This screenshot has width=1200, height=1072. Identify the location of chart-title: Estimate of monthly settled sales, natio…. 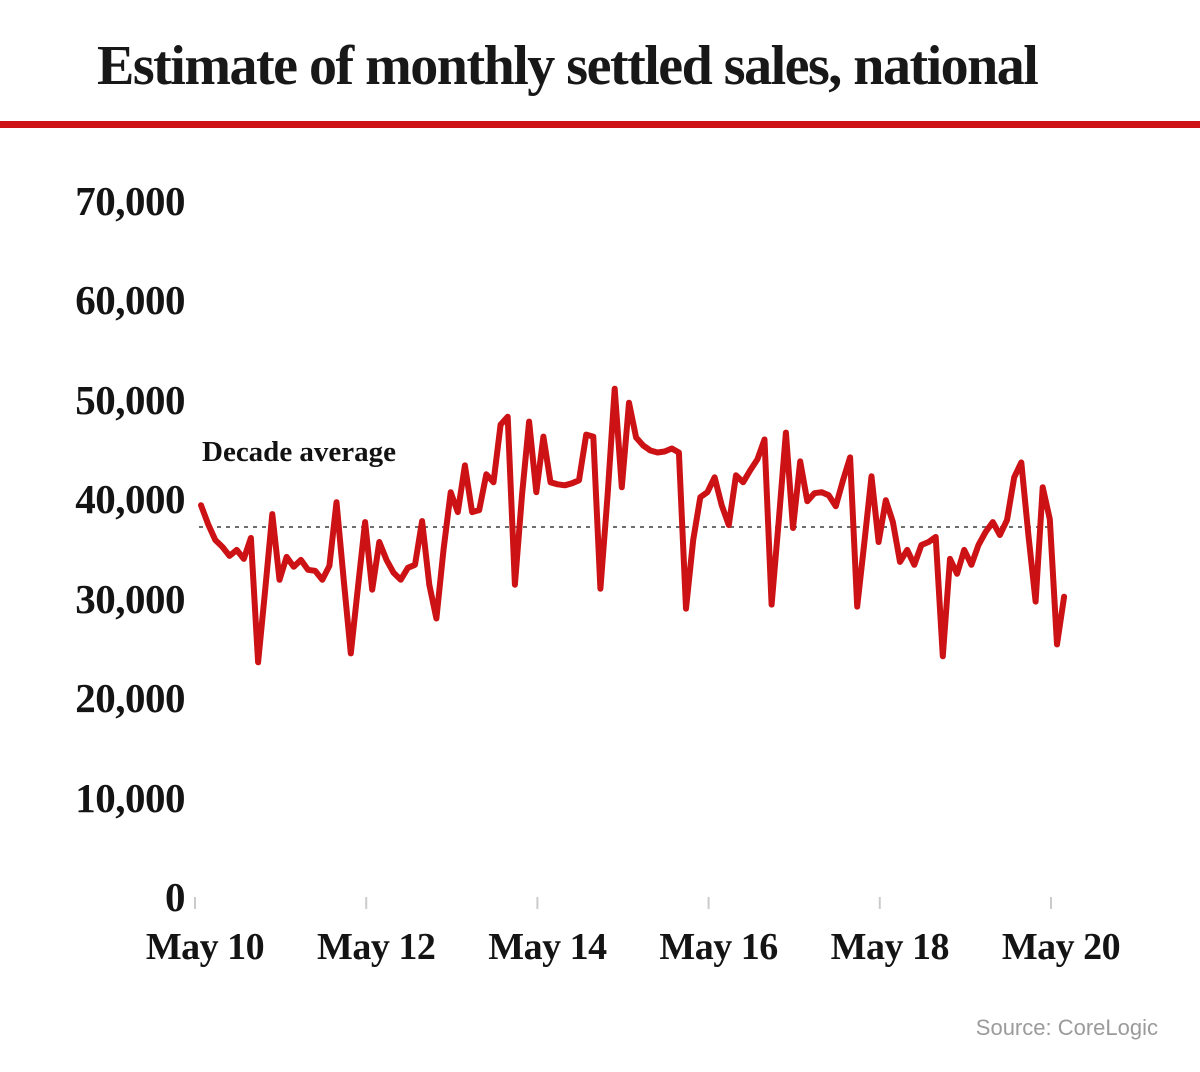
(568, 66).